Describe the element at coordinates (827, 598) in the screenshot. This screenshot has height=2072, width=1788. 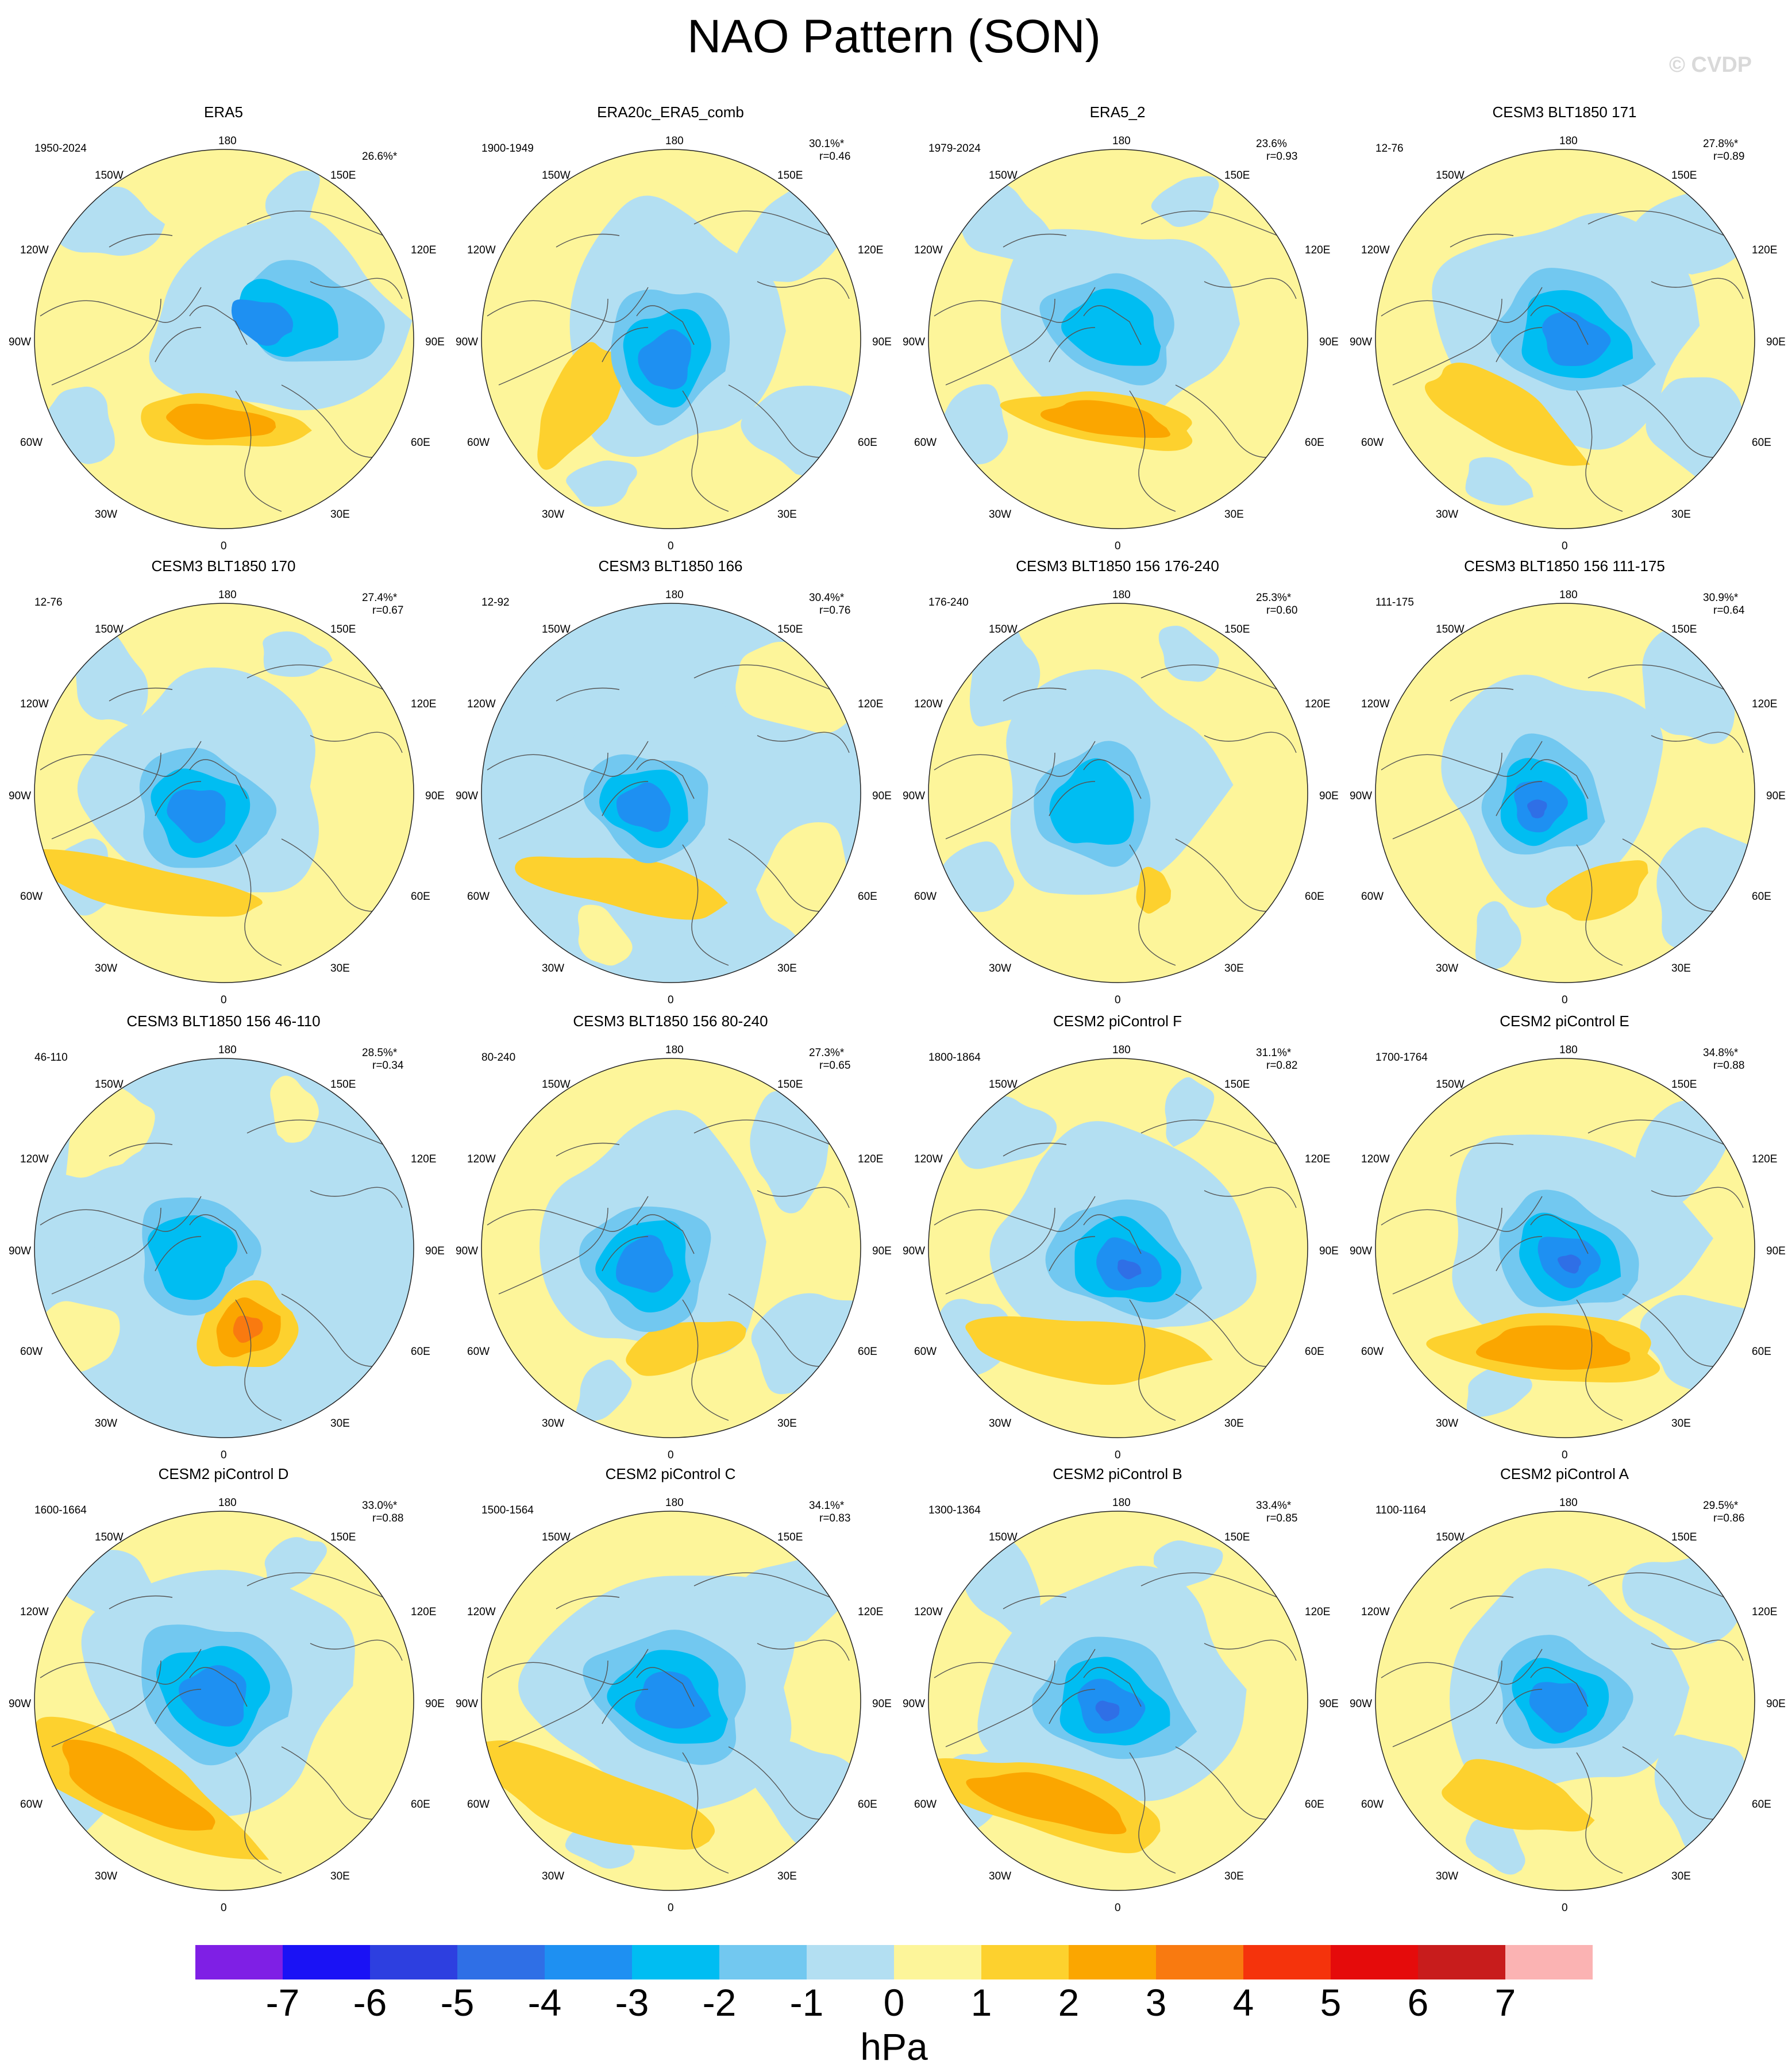
I see `panel-variance-explained: 30.4%*` at that location.